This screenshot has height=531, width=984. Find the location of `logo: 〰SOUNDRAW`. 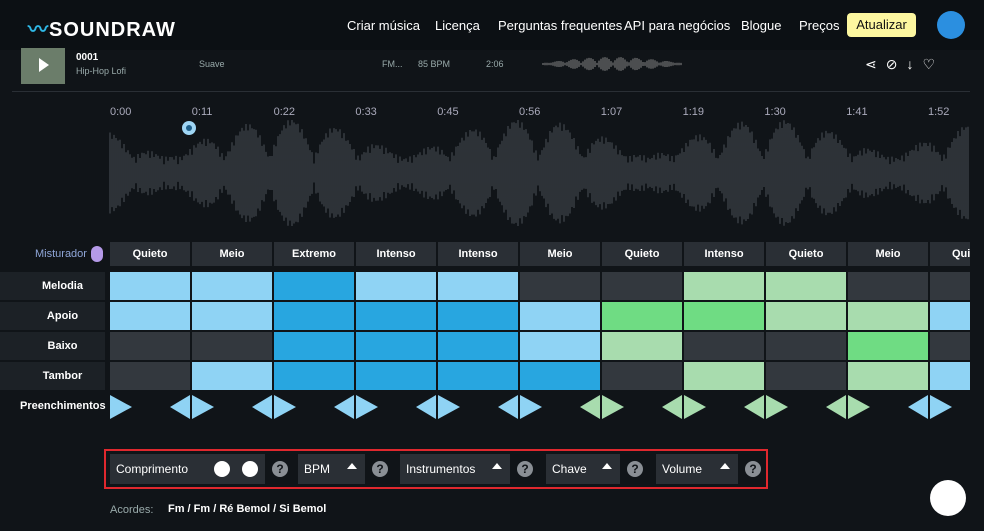

logo: 〰SOUNDRAW is located at coordinates (102, 30).